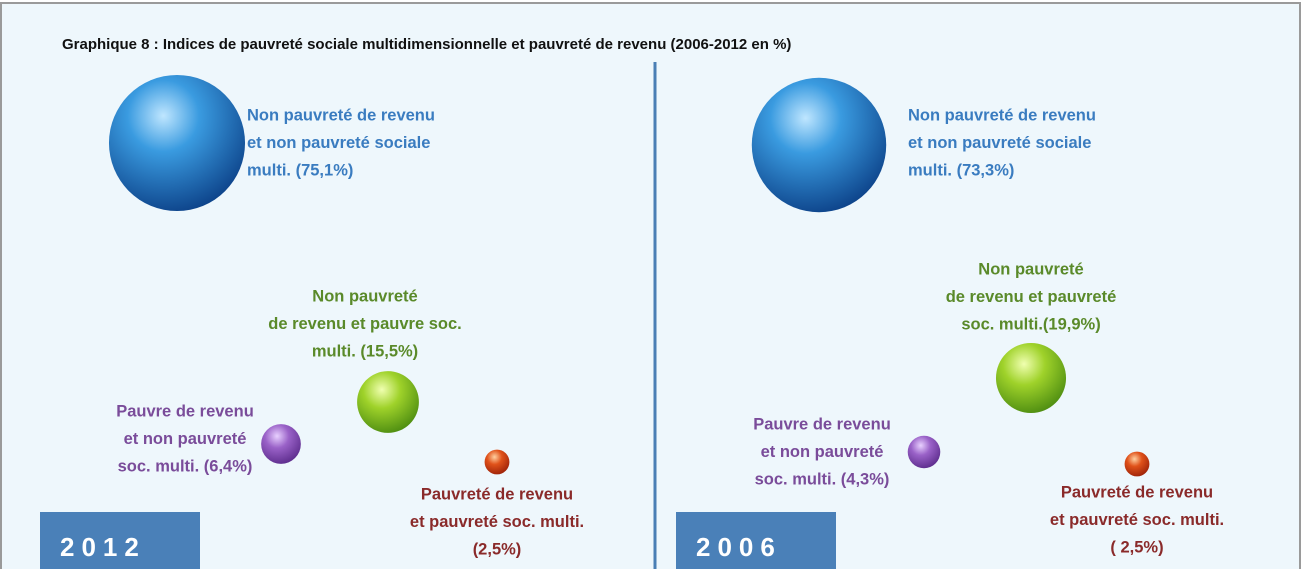 The width and height of the screenshot is (1301, 569). What do you see at coordinates (1136, 547) in the screenshot?
I see `bubble-label: ( 2,5%)` at bounding box center [1136, 547].